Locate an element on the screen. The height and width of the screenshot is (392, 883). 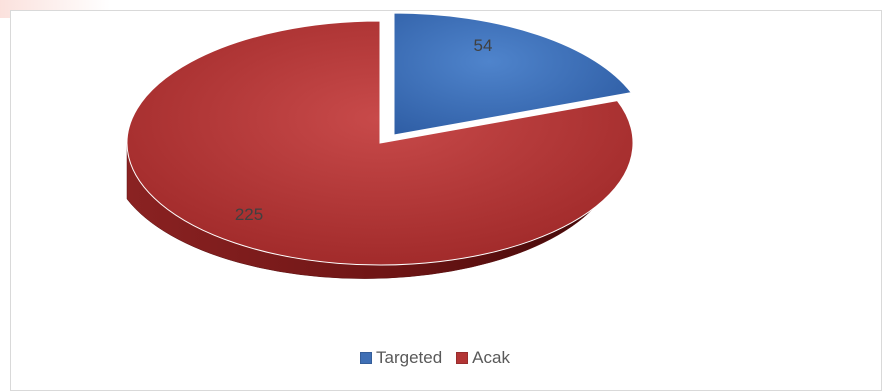
chart-legend: Targeted Acak is located at coordinates (442, 358).